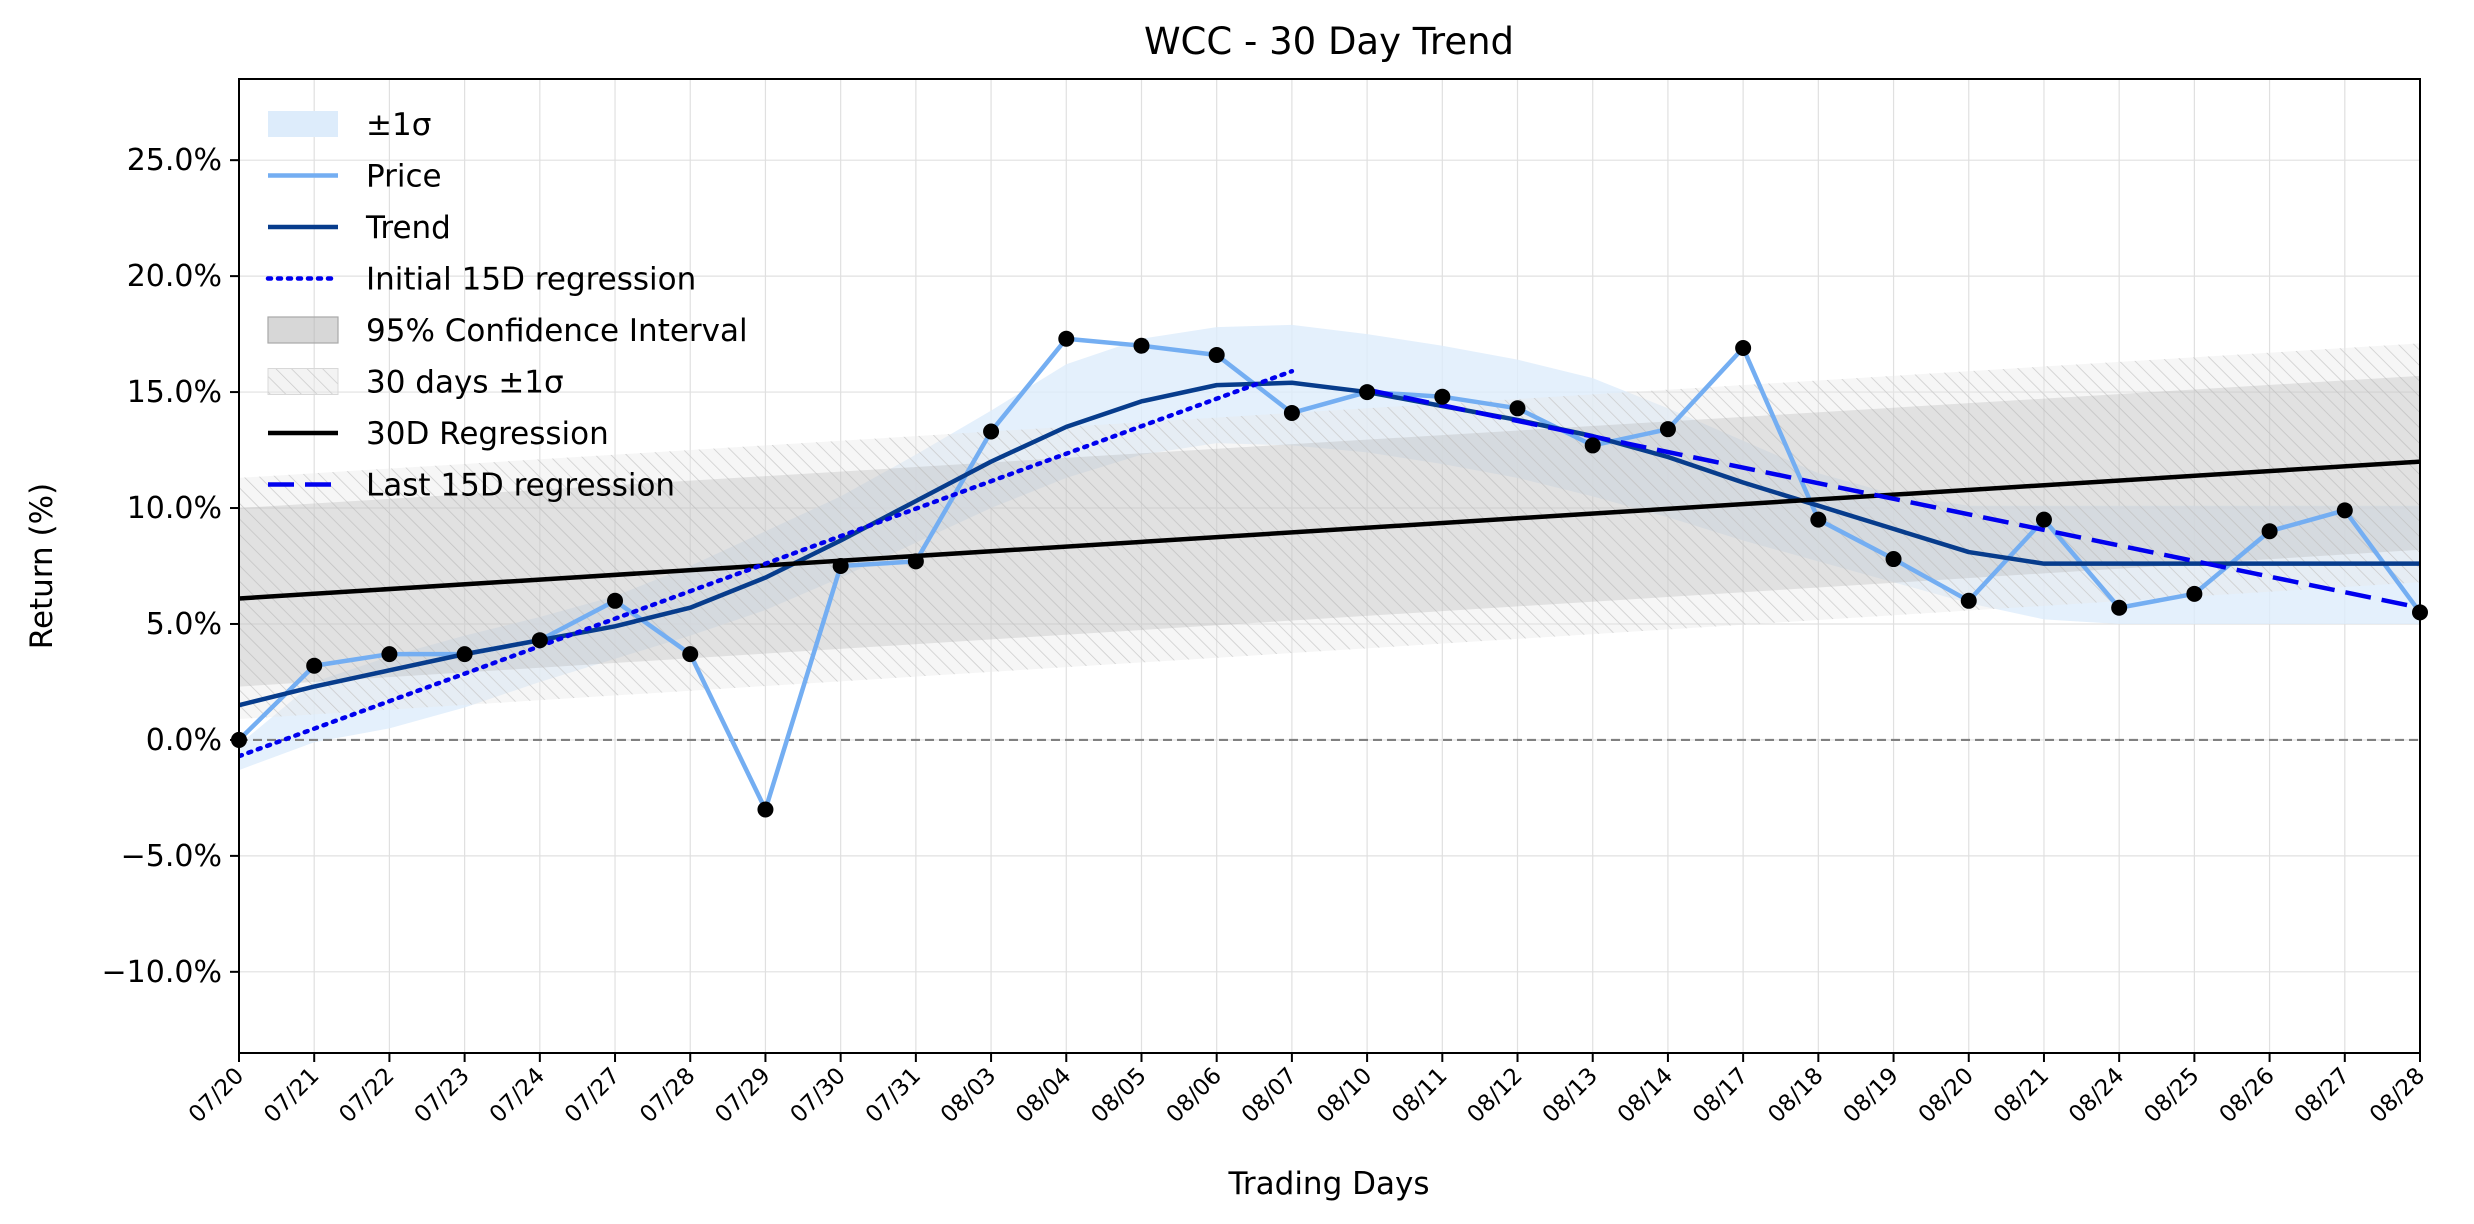 The width and height of the screenshot is (2474, 1224). I want to click on legend-label: Trend, so click(408, 228).